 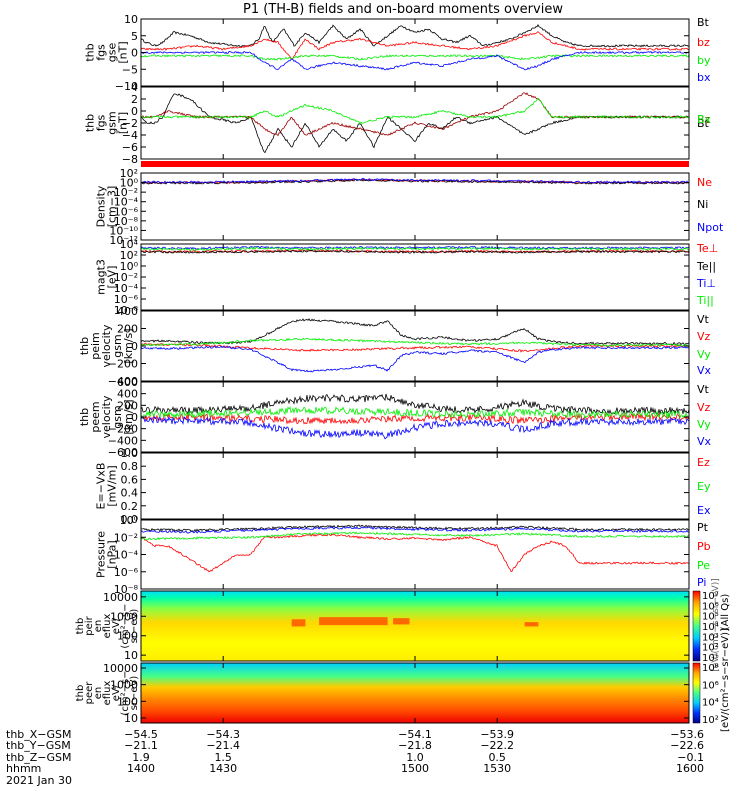 I want to click on colorbar-label-upper: (All Qs), so click(x=725, y=612).